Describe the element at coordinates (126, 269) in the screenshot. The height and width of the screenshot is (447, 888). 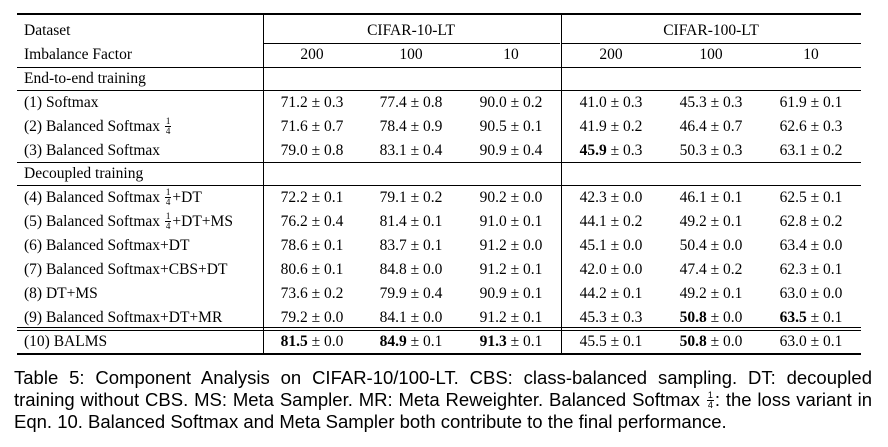
I see `row-label: (7) Balanced Softmax+CBS+DT` at that location.